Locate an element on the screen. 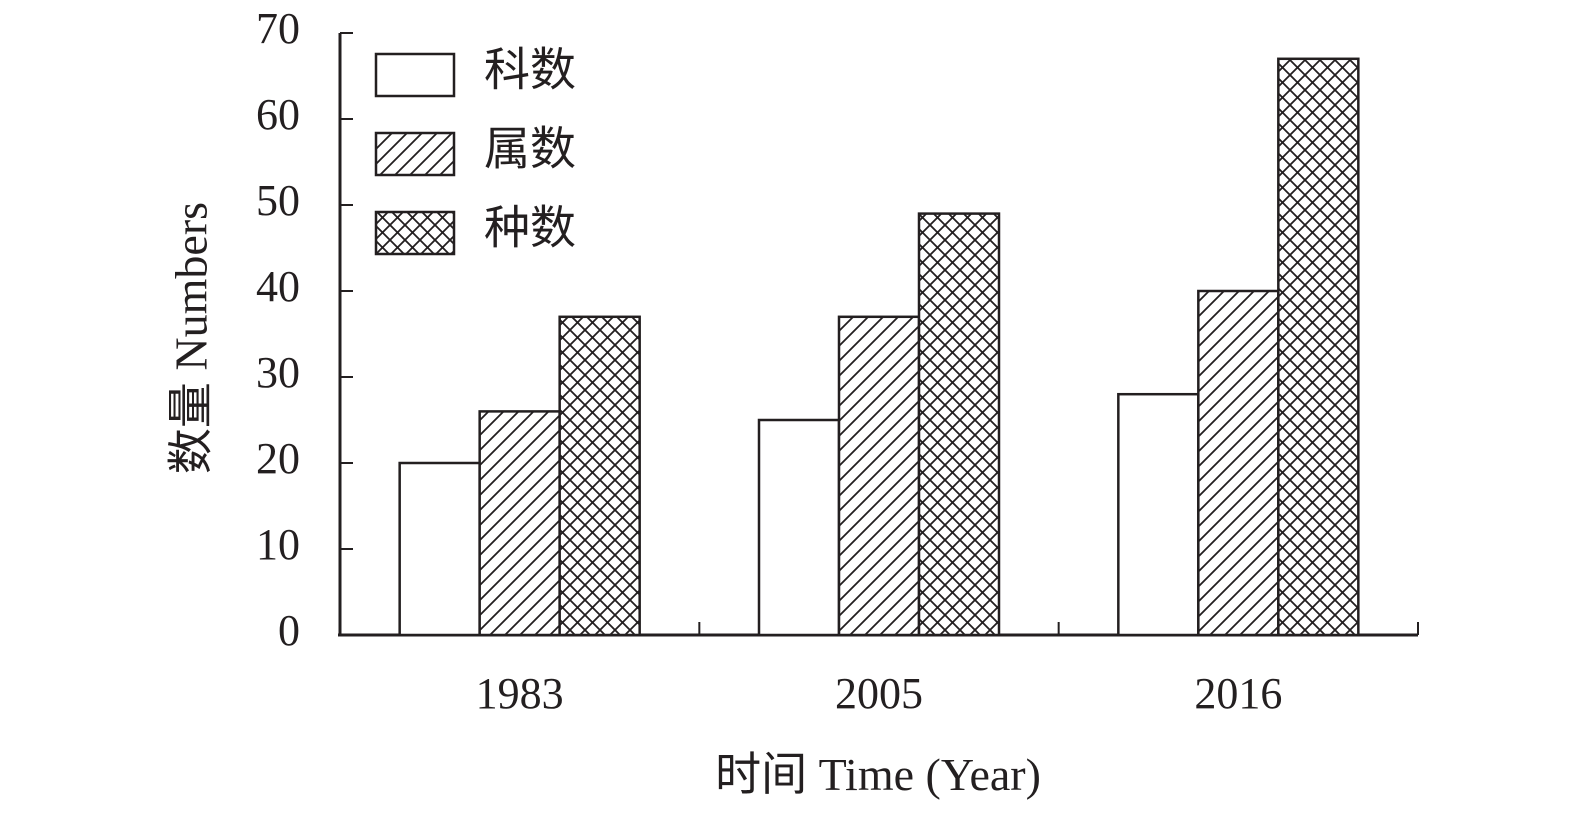  legend-label-3: 种数 is located at coordinates (530, 228).